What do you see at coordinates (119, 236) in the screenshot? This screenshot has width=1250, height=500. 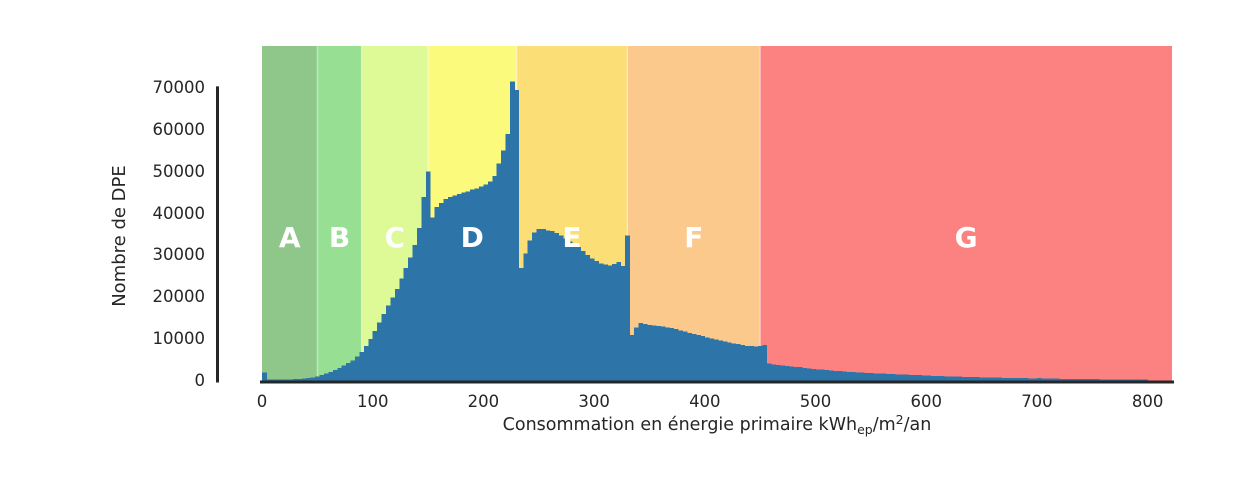 I see `y-axis-title: Nombre de DPE` at bounding box center [119, 236].